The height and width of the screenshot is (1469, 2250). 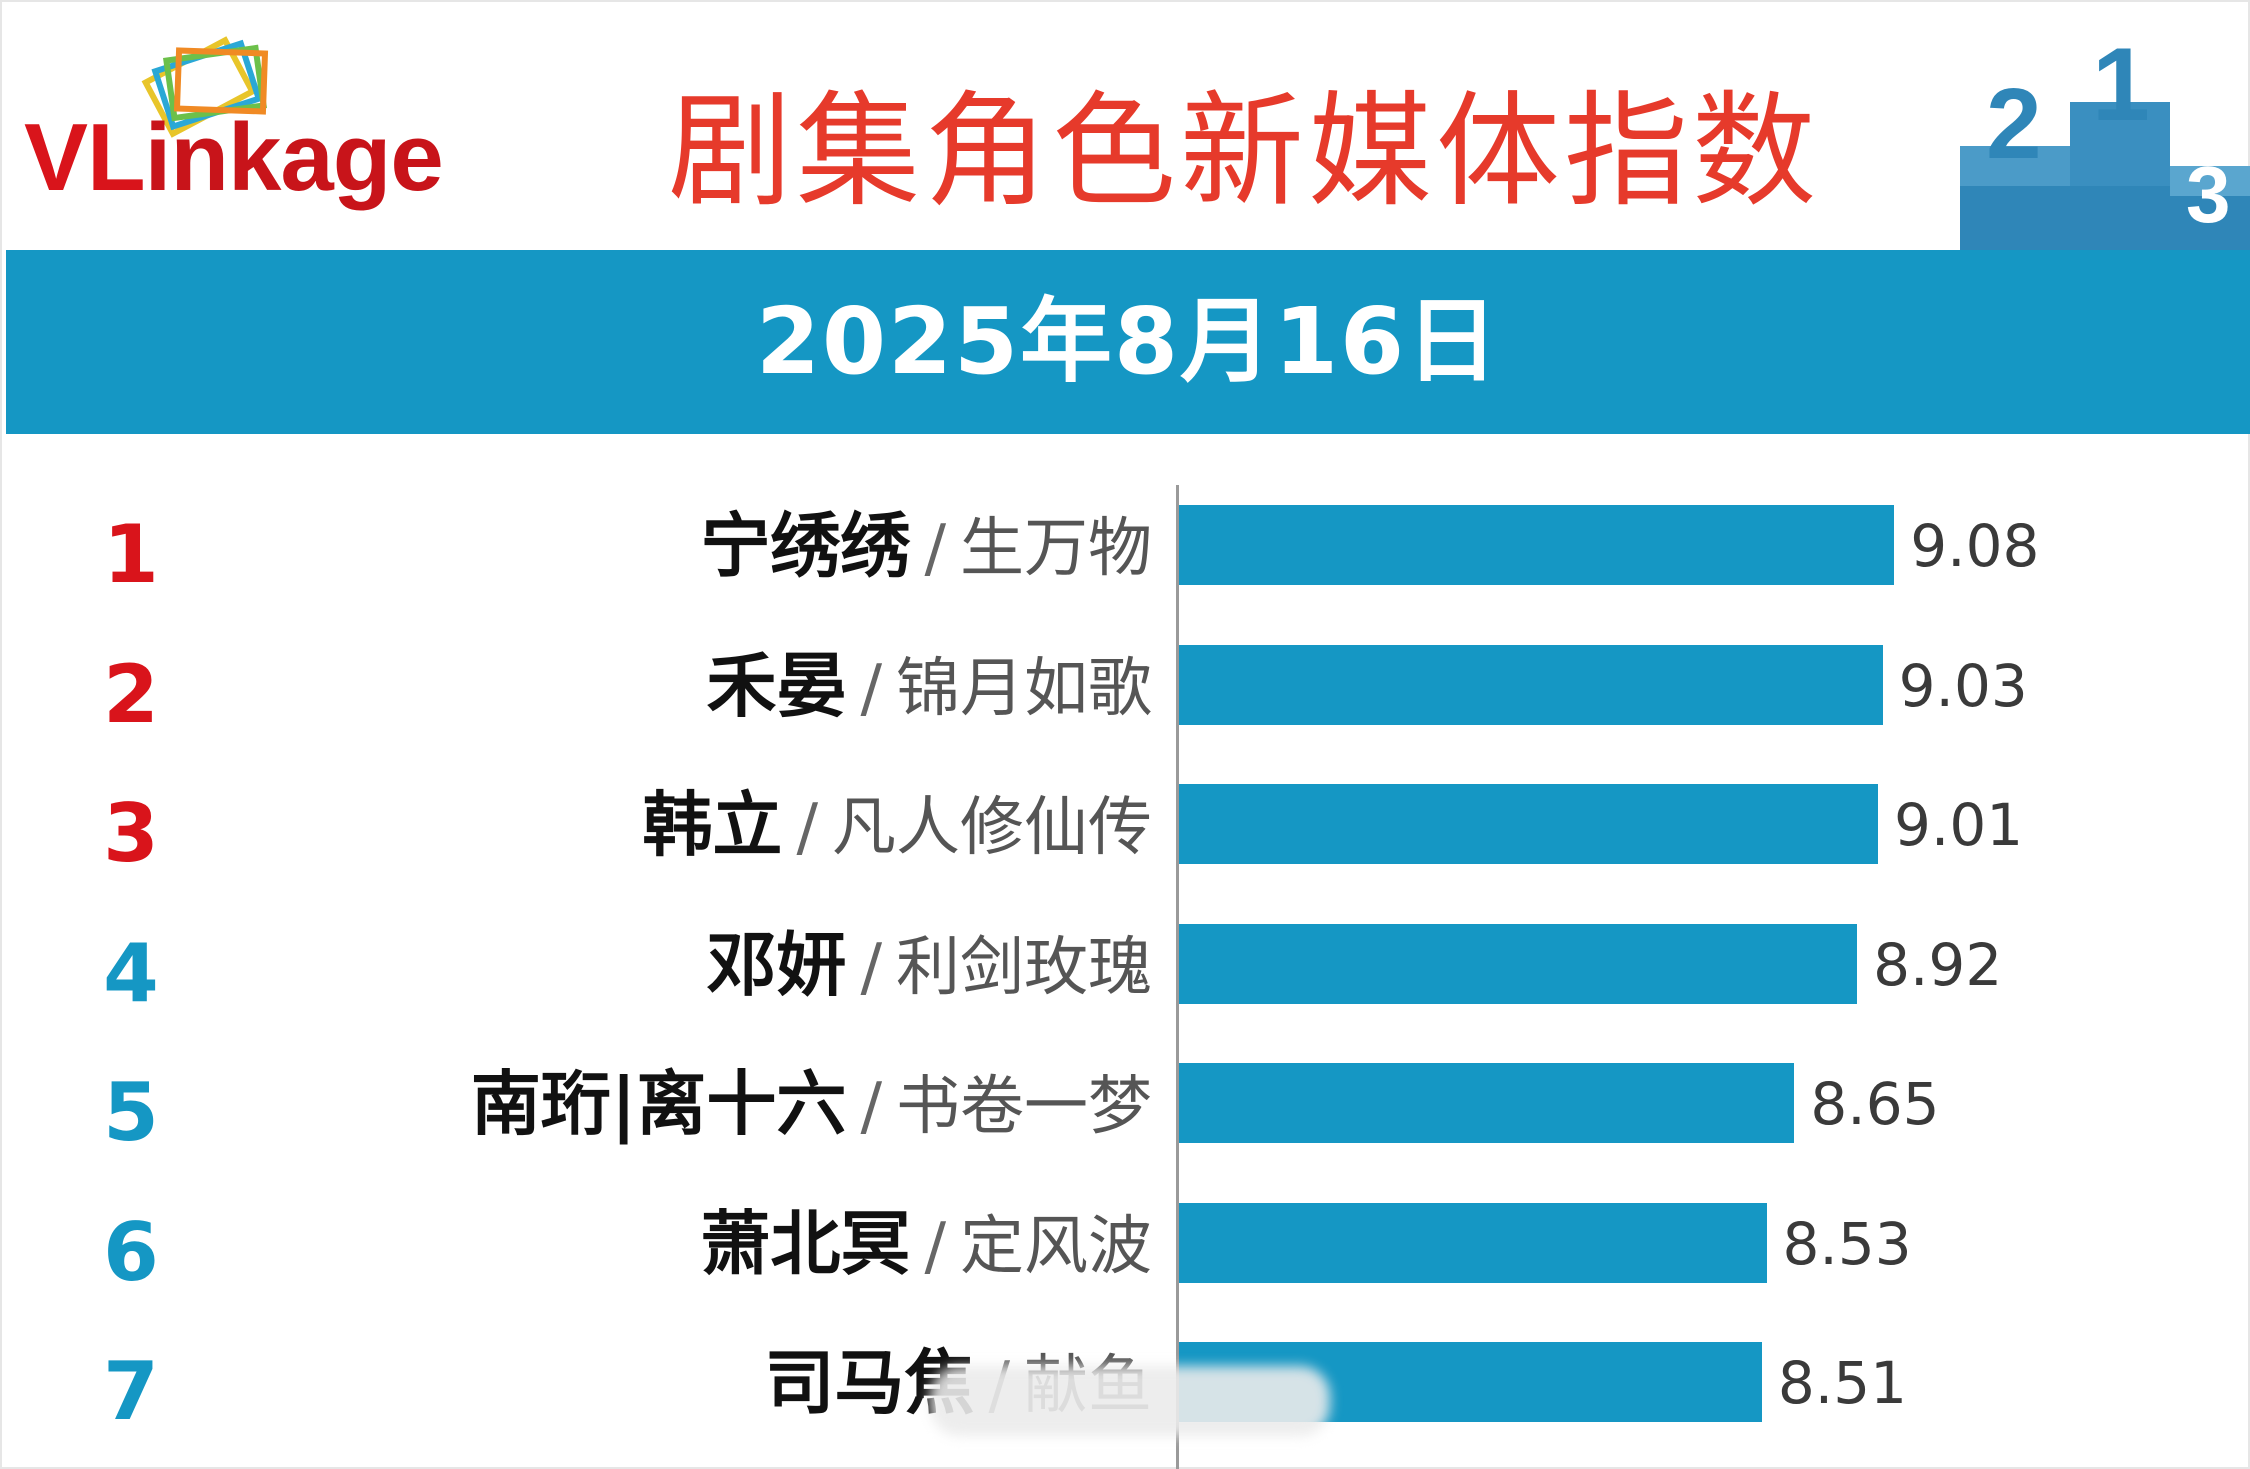 I want to click on data-label: 8.65, so click(x=1875, y=1104).